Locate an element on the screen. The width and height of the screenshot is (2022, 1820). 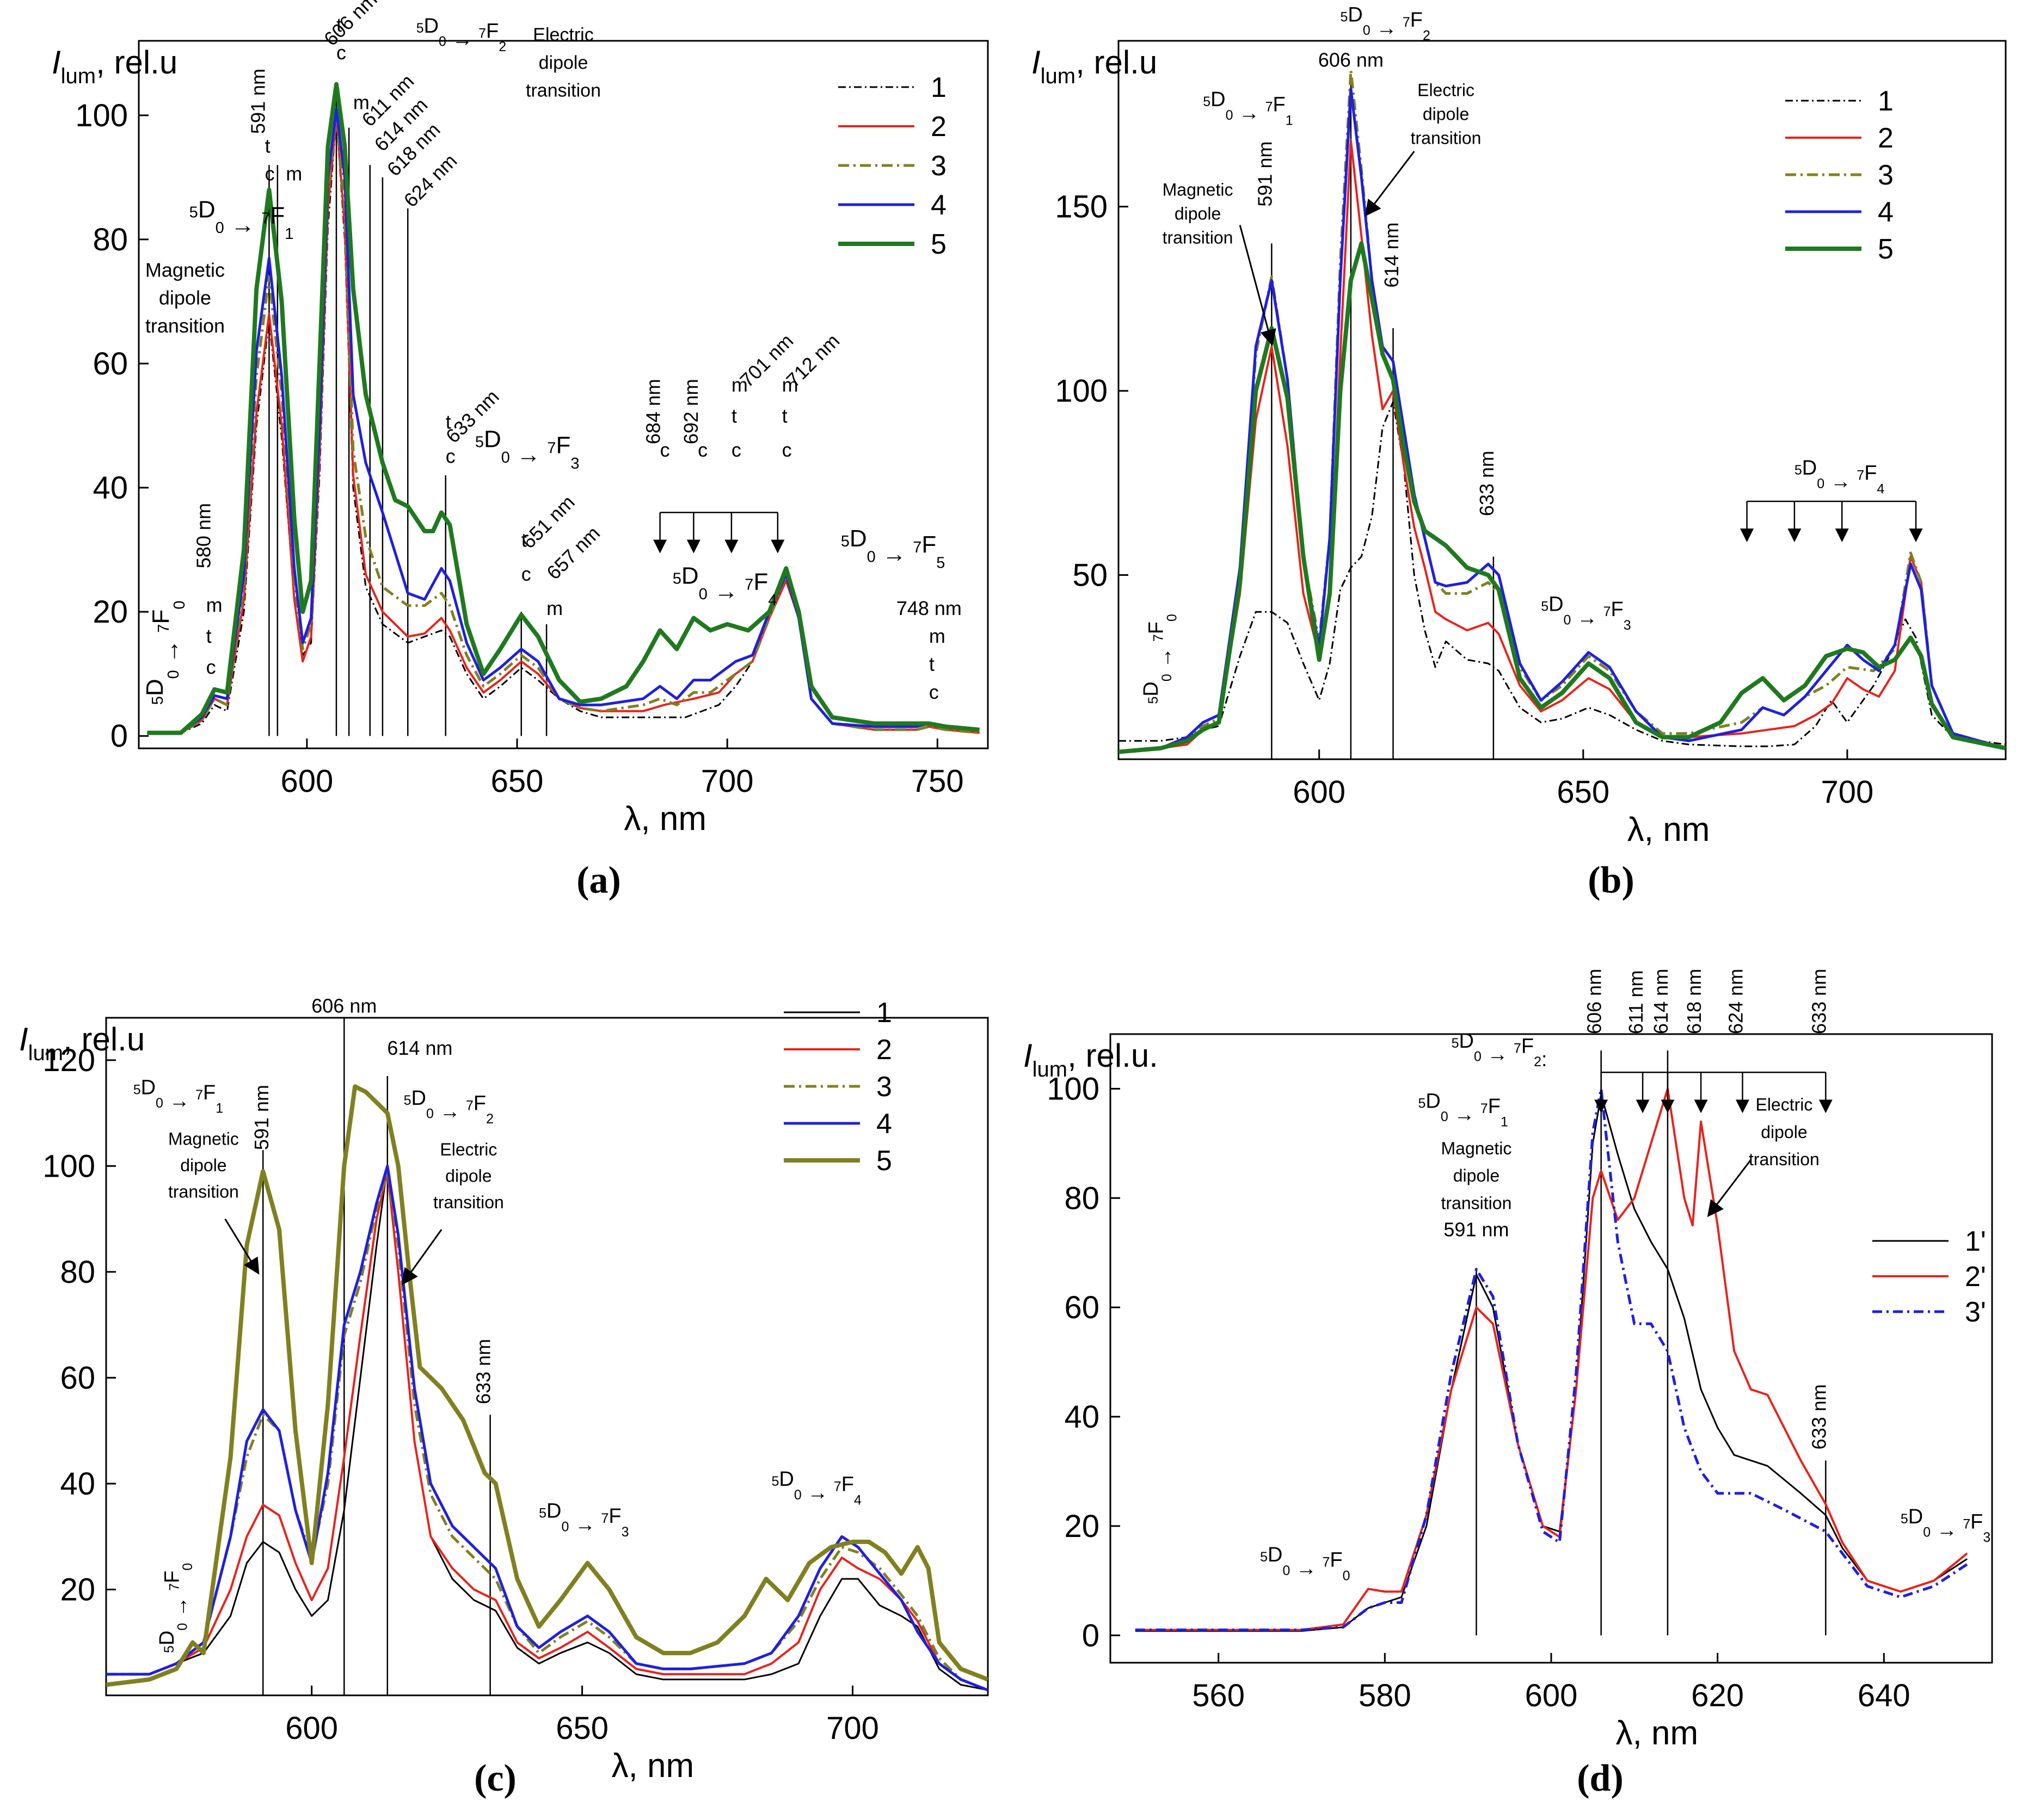
series-line-3' is located at coordinates (1551, 1359).